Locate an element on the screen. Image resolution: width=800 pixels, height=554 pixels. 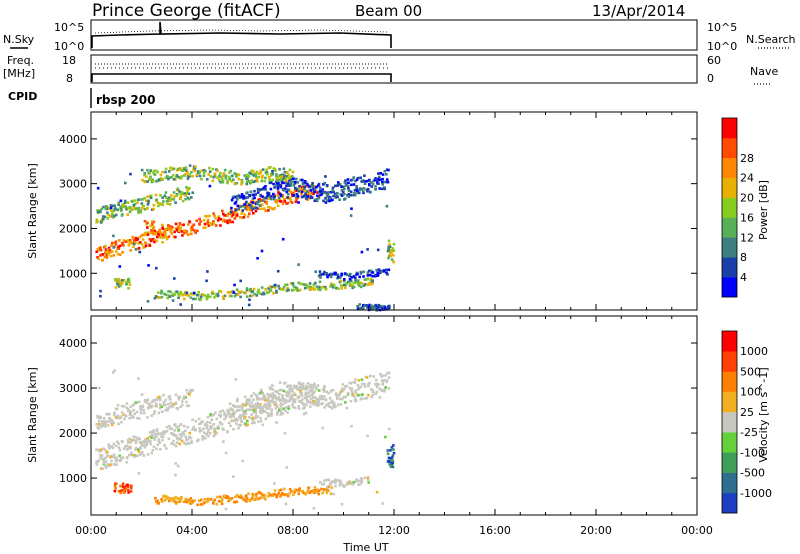
colorbar-segment is located at coordinates (729, 247).